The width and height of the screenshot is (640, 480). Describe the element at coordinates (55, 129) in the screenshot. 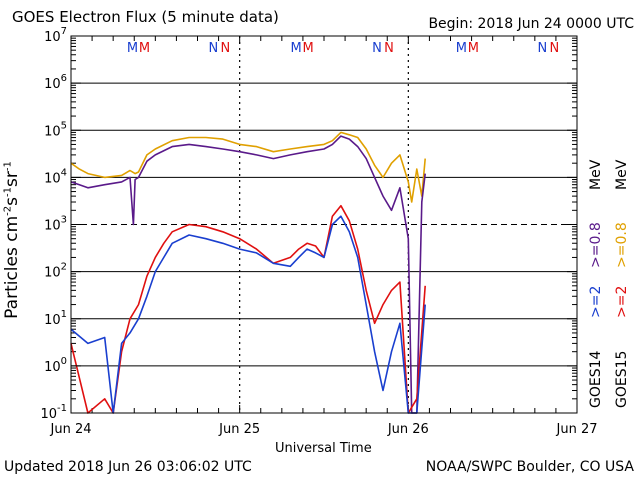

I see `y-tick-label: 10⁵` at that location.